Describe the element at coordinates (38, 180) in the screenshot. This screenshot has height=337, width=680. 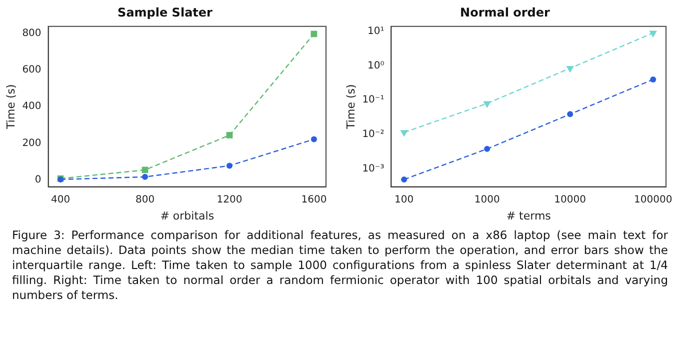
I see `y-tick-label: 0` at that location.